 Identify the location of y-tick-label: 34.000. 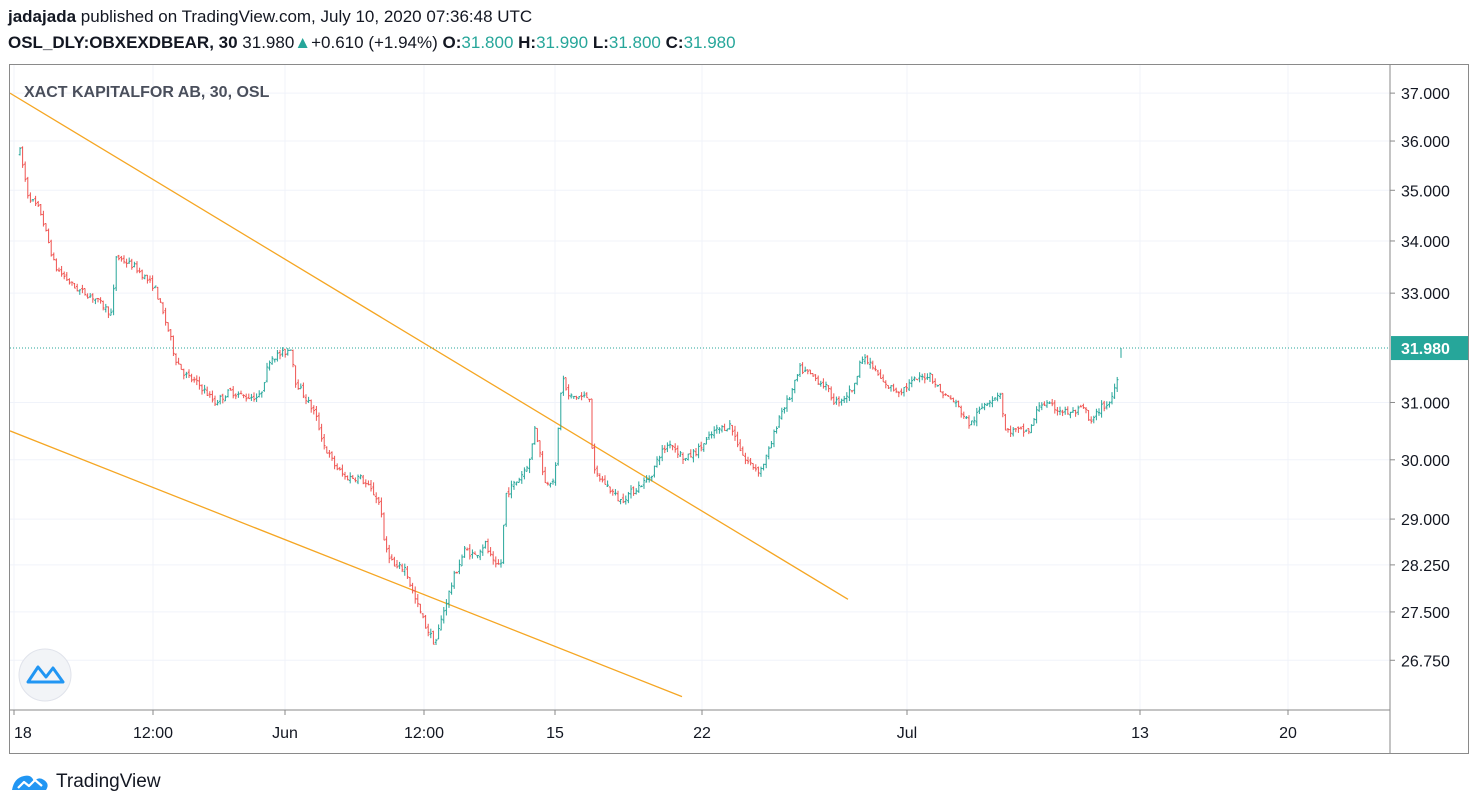
(1425, 242).